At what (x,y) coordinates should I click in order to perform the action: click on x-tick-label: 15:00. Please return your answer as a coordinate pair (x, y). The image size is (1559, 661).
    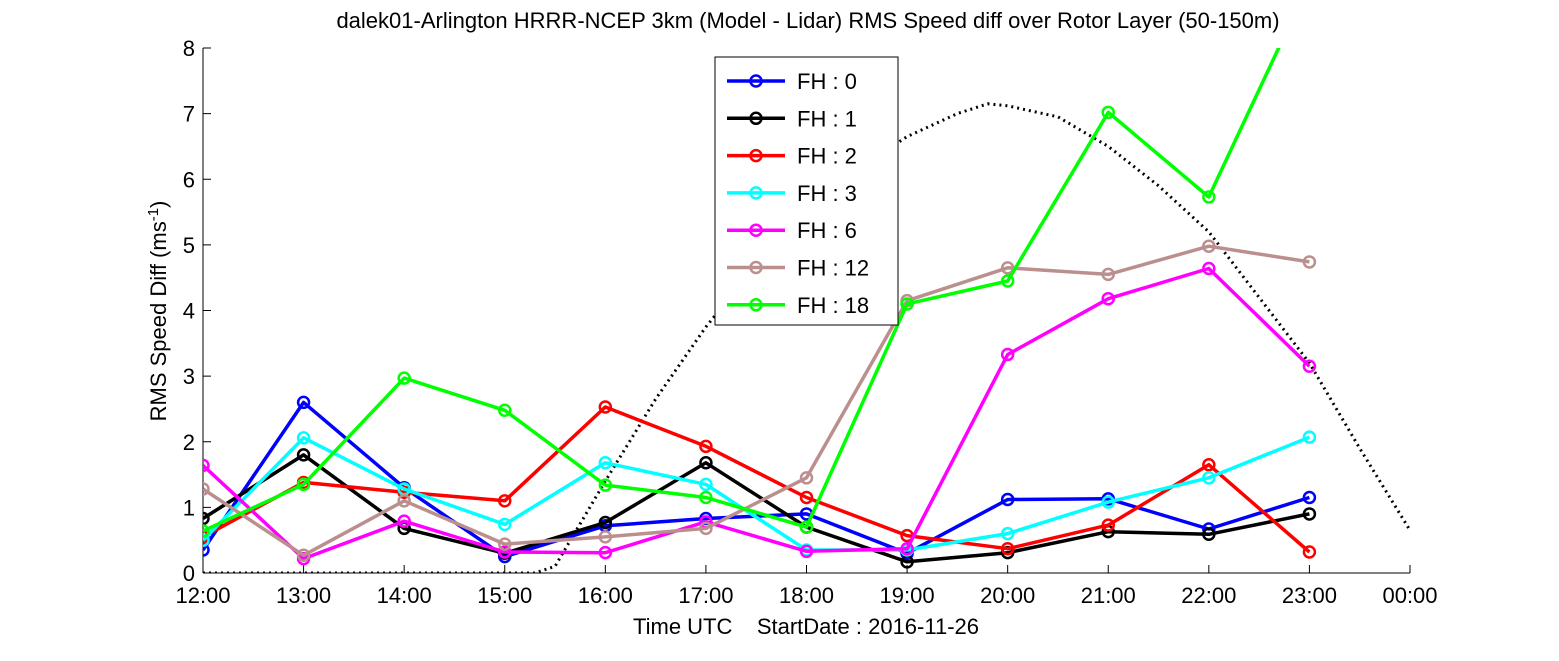
    Looking at the image, I should click on (504, 595).